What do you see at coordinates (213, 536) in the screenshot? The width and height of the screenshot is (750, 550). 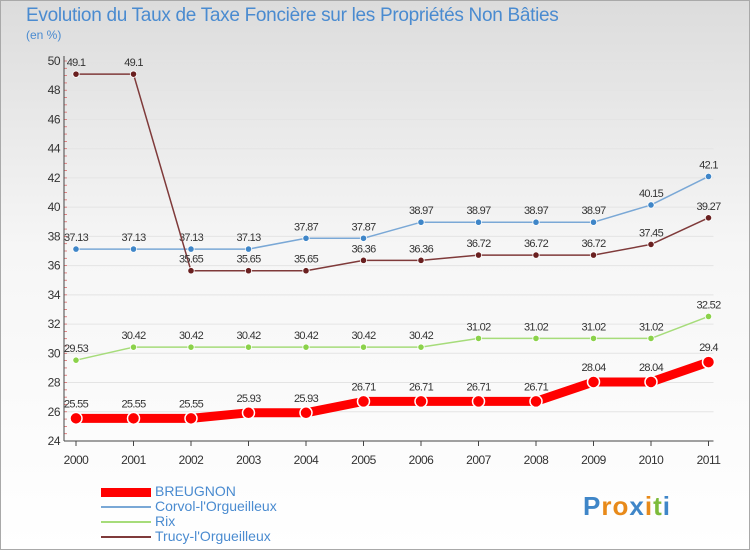 I see `legend-label: Trucy-l'Orgueilleux` at bounding box center [213, 536].